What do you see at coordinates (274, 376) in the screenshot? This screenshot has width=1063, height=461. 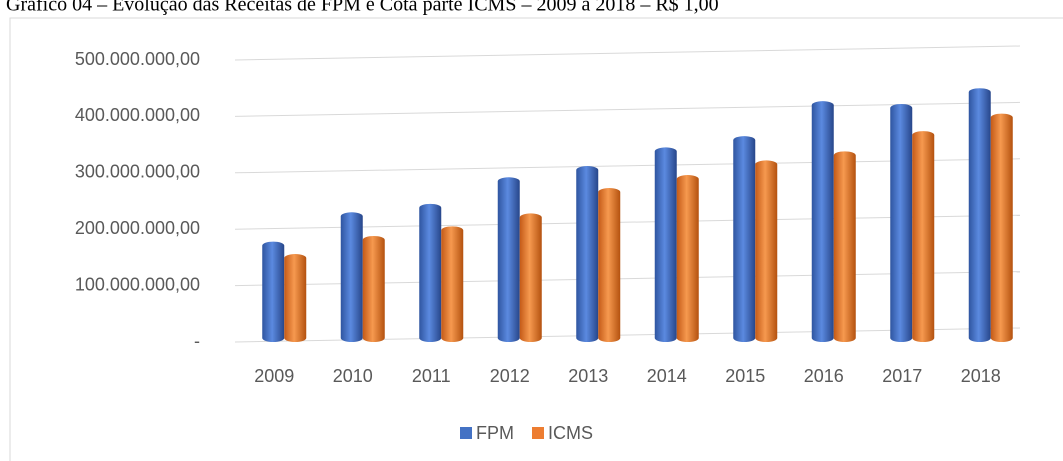 I see `x-tick-label: 2009` at bounding box center [274, 376].